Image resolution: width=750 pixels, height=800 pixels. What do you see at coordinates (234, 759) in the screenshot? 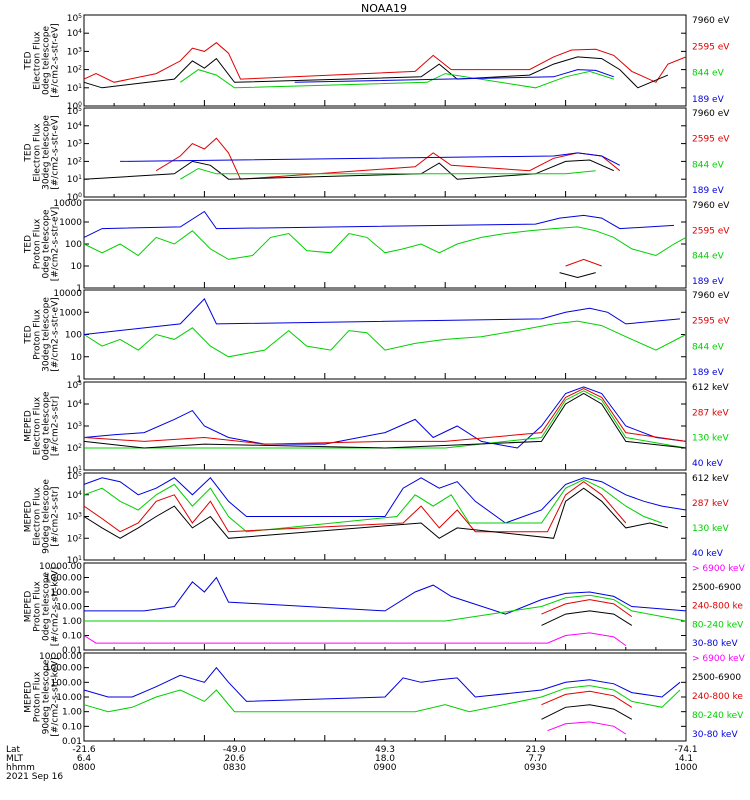
I see `footer-mlt-value: 20.6` at bounding box center [234, 759].